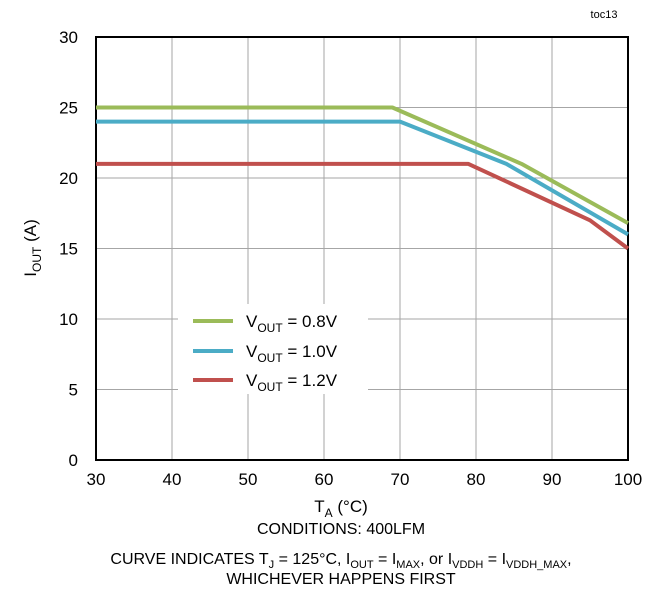  Describe the element at coordinates (476, 479) in the screenshot. I see `x-tick-label: 80` at that location.